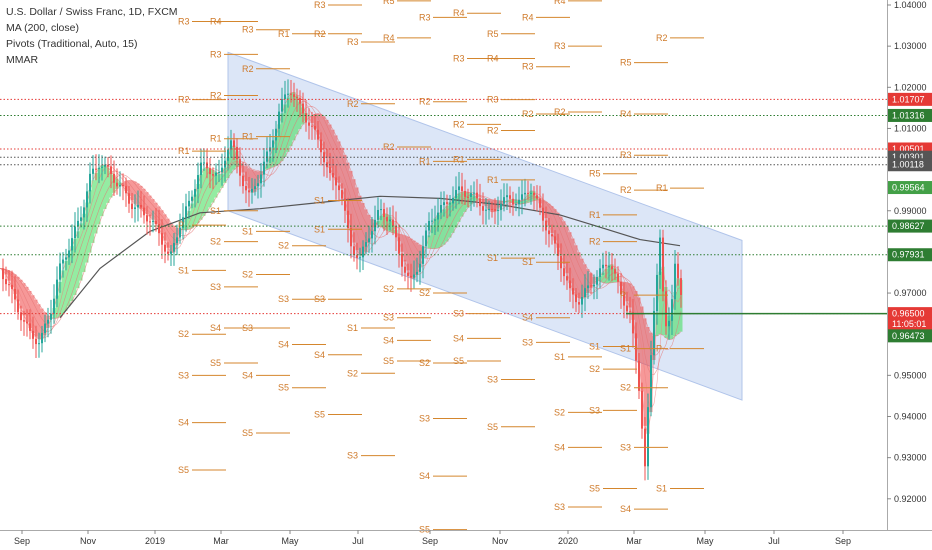 Image resolution: width=932 pixels, height=550 pixels. Describe the element at coordinates (72, 44) in the screenshot. I see `pivots-indicator-label: Pivots (Traditional, Auto, 15)` at that location.